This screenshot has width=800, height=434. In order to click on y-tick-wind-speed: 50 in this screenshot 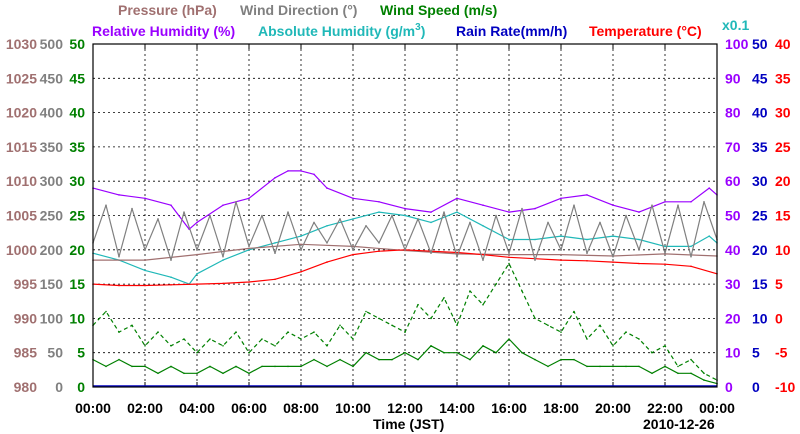, I will do `click(77, 44)`.